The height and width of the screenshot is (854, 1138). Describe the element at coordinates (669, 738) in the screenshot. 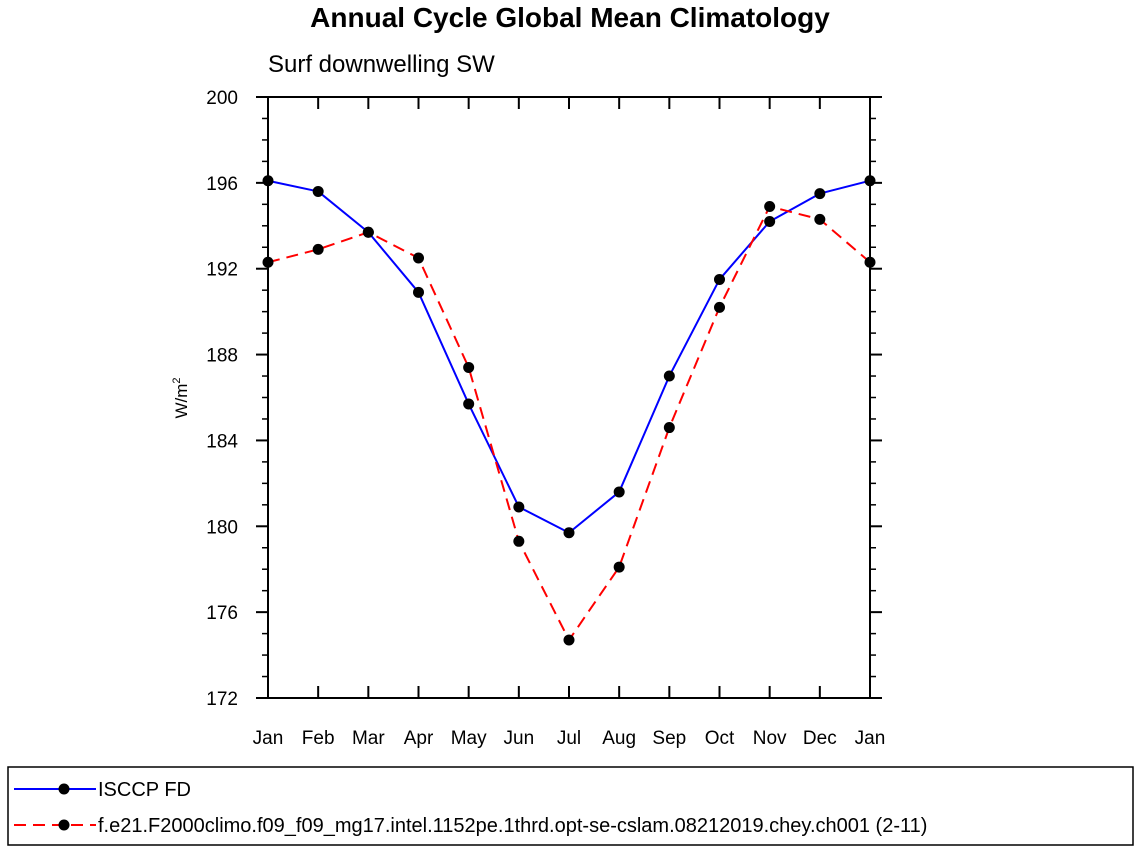

I see `x-tick-label: Sep` at that location.